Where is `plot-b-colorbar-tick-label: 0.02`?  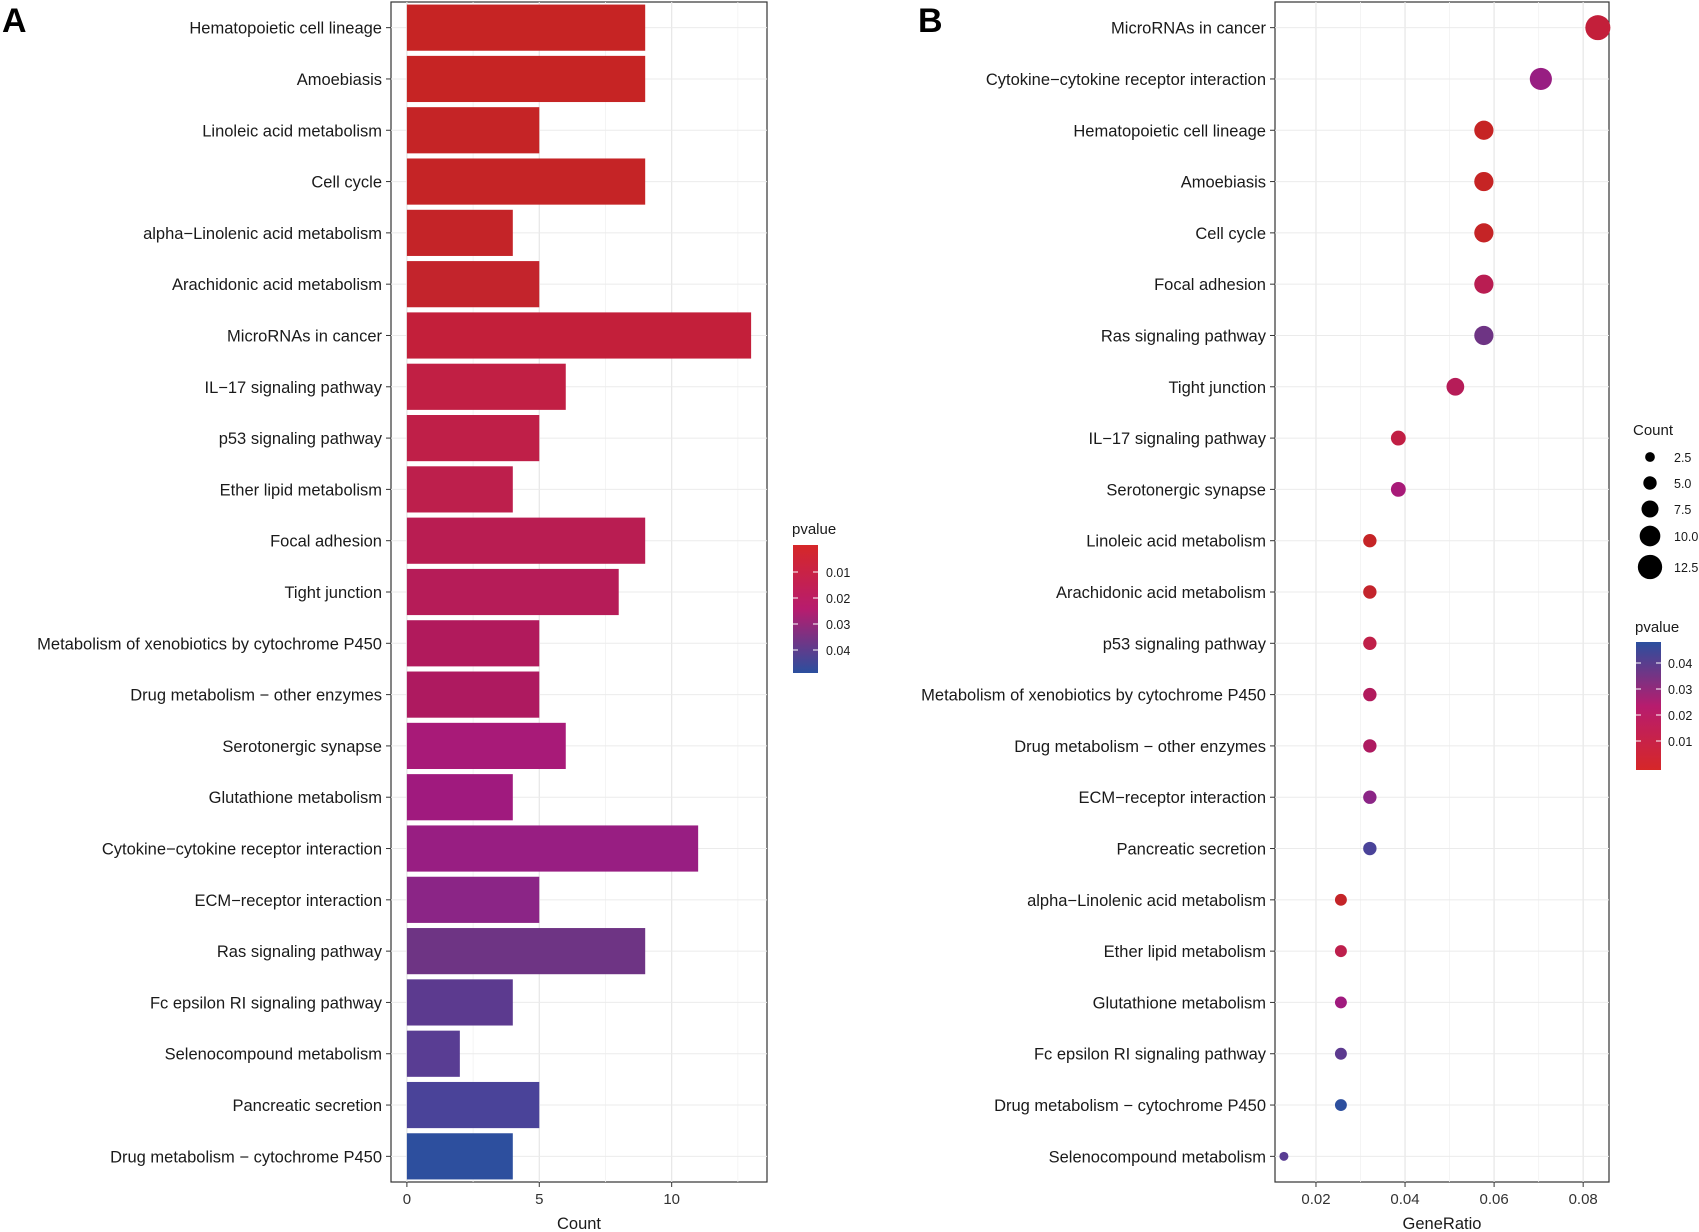 plot-b-colorbar-tick-label: 0.02 is located at coordinates (1680, 716).